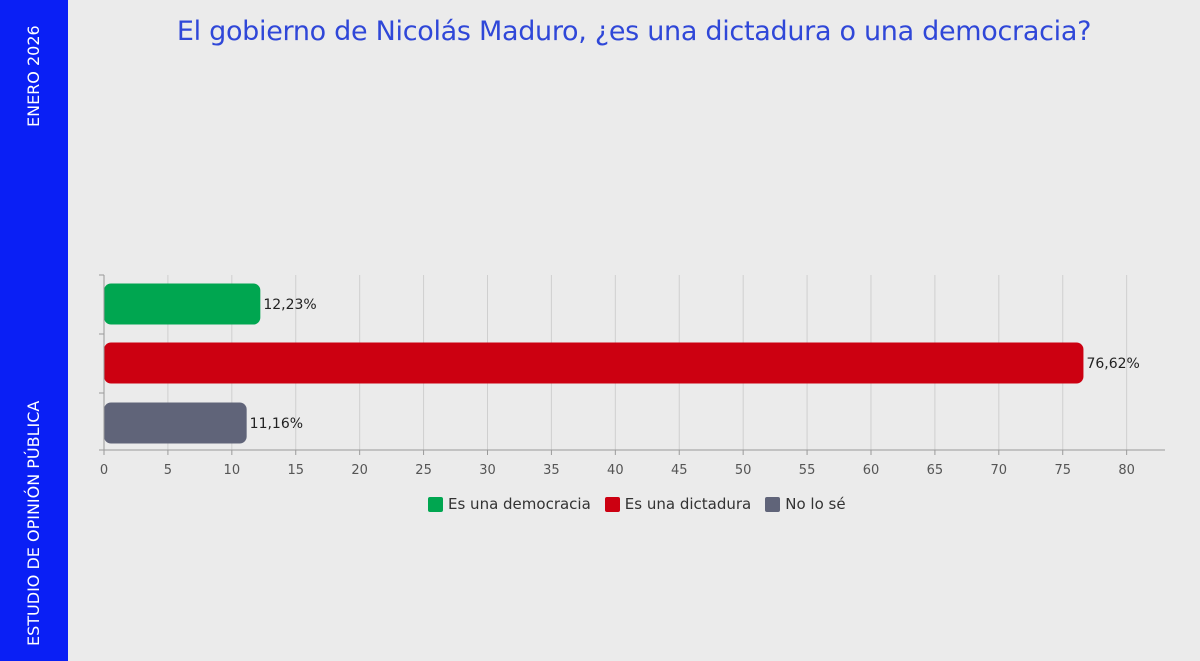 The image size is (1200, 661). What do you see at coordinates (232, 470) in the screenshot?
I see `x-tick-label-10: 10` at bounding box center [232, 470].